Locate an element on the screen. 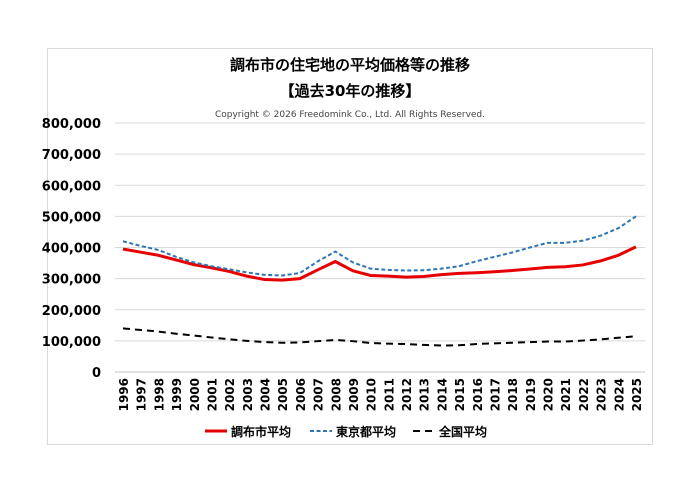 The height and width of the screenshot is (495, 700). x-tick-label: 1996 is located at coordinates (124, 394).